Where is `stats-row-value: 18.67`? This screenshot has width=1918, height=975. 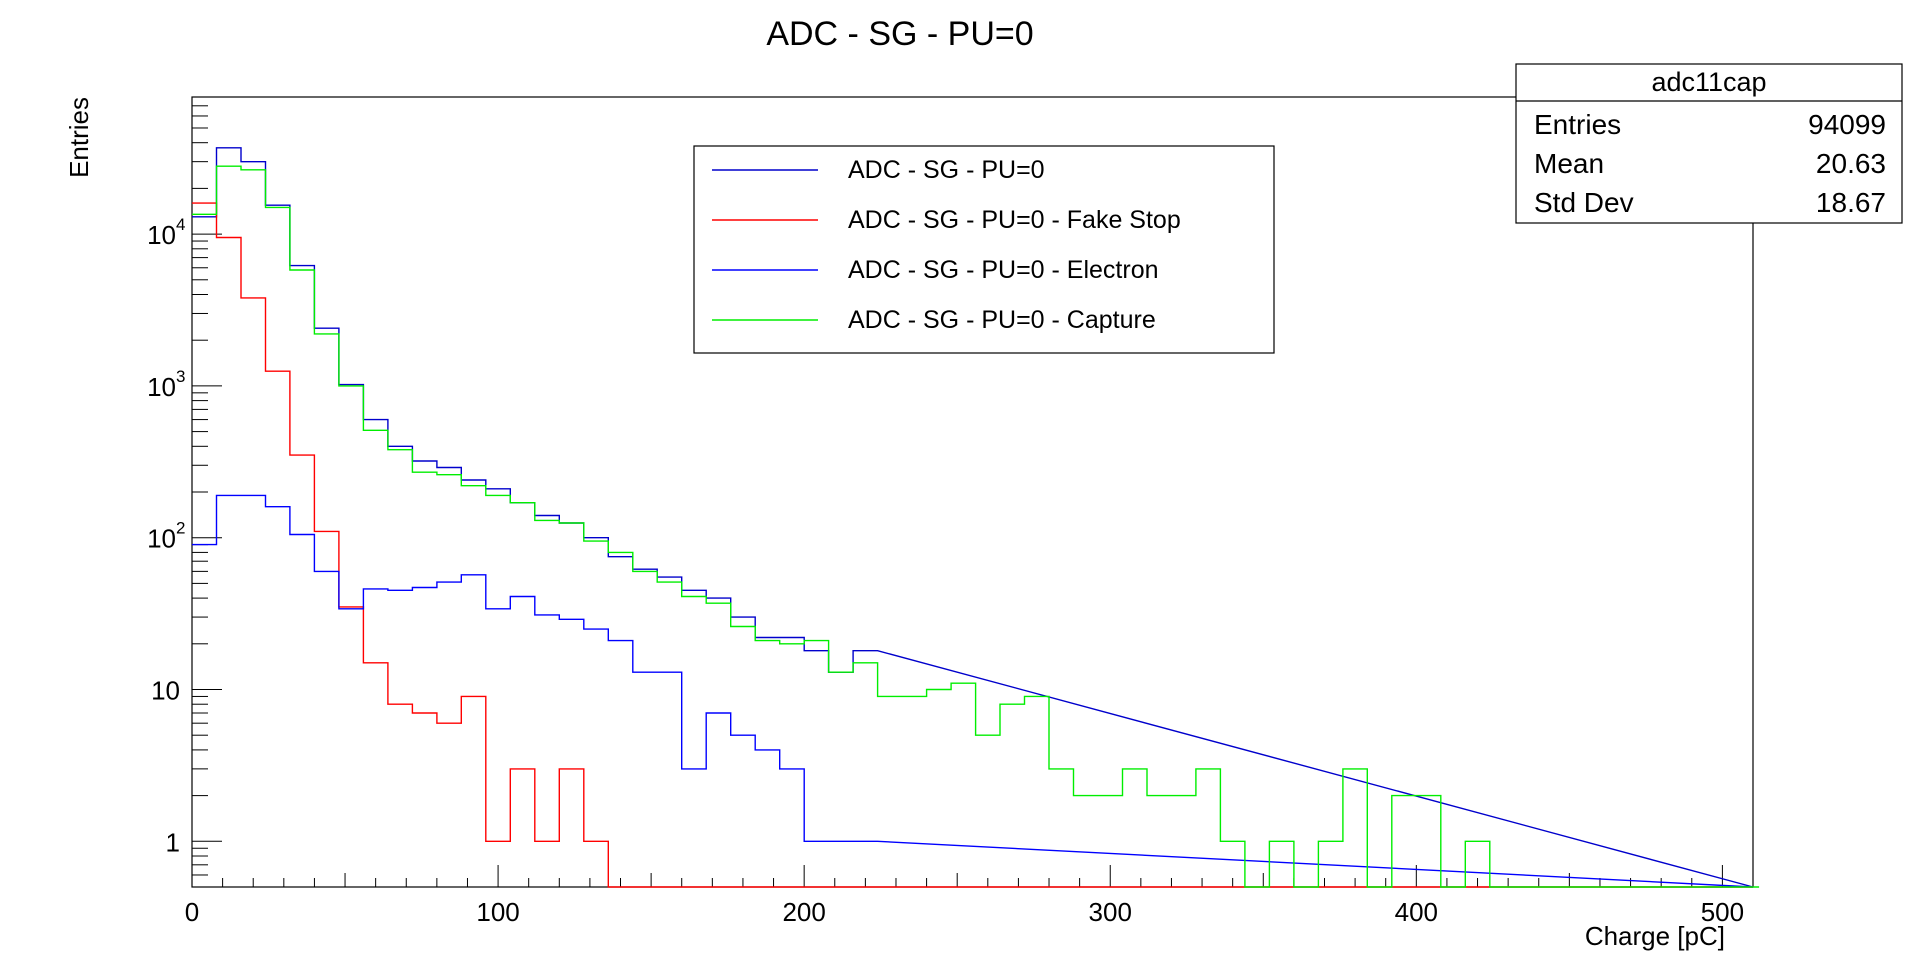 stats-row-value: 18.67 is located at coordinates (1851, 202).